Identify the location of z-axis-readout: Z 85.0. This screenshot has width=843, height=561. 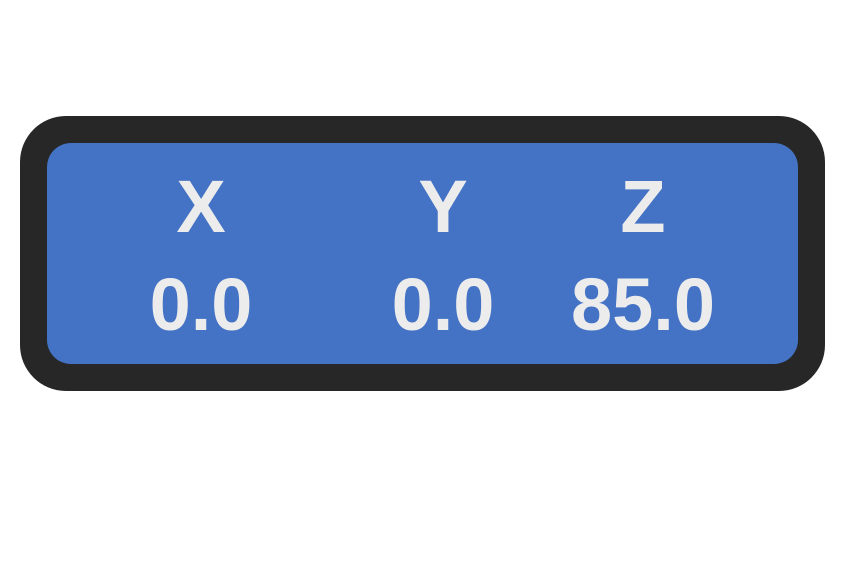
(643, 242).